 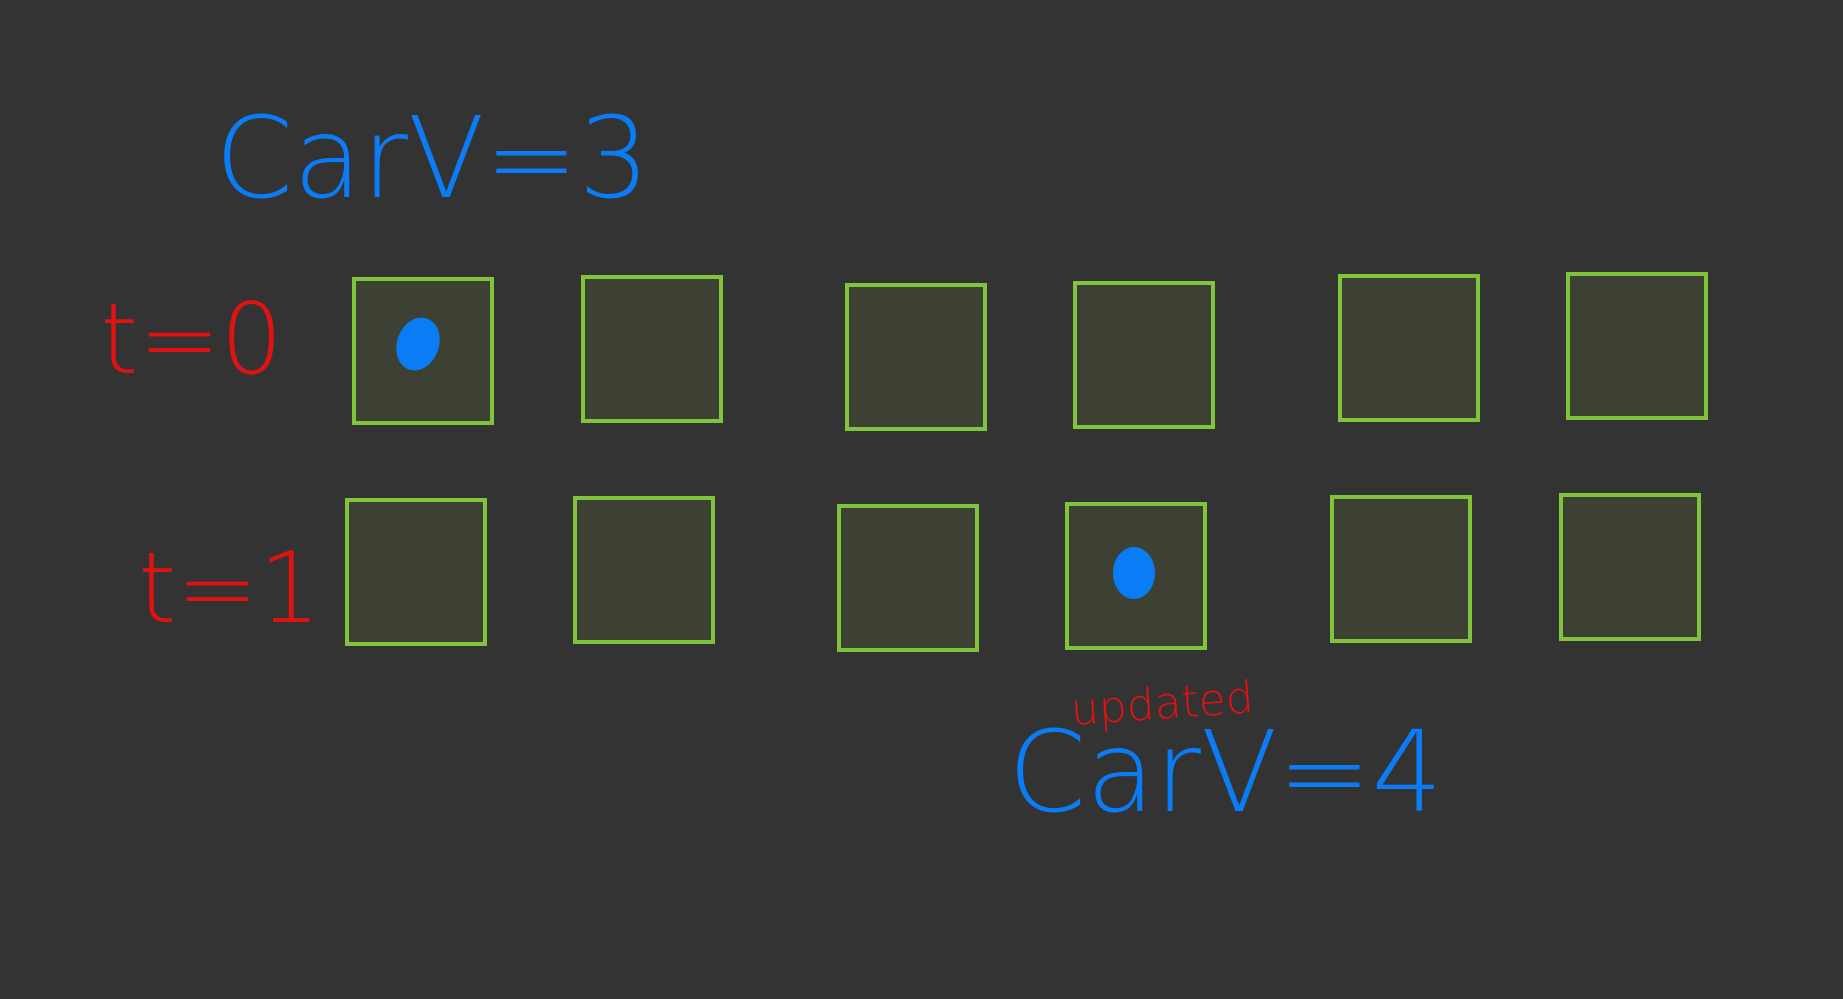 I want to click on car-velocity-updated-label: CarV=4, so click(x=1225, y=773).